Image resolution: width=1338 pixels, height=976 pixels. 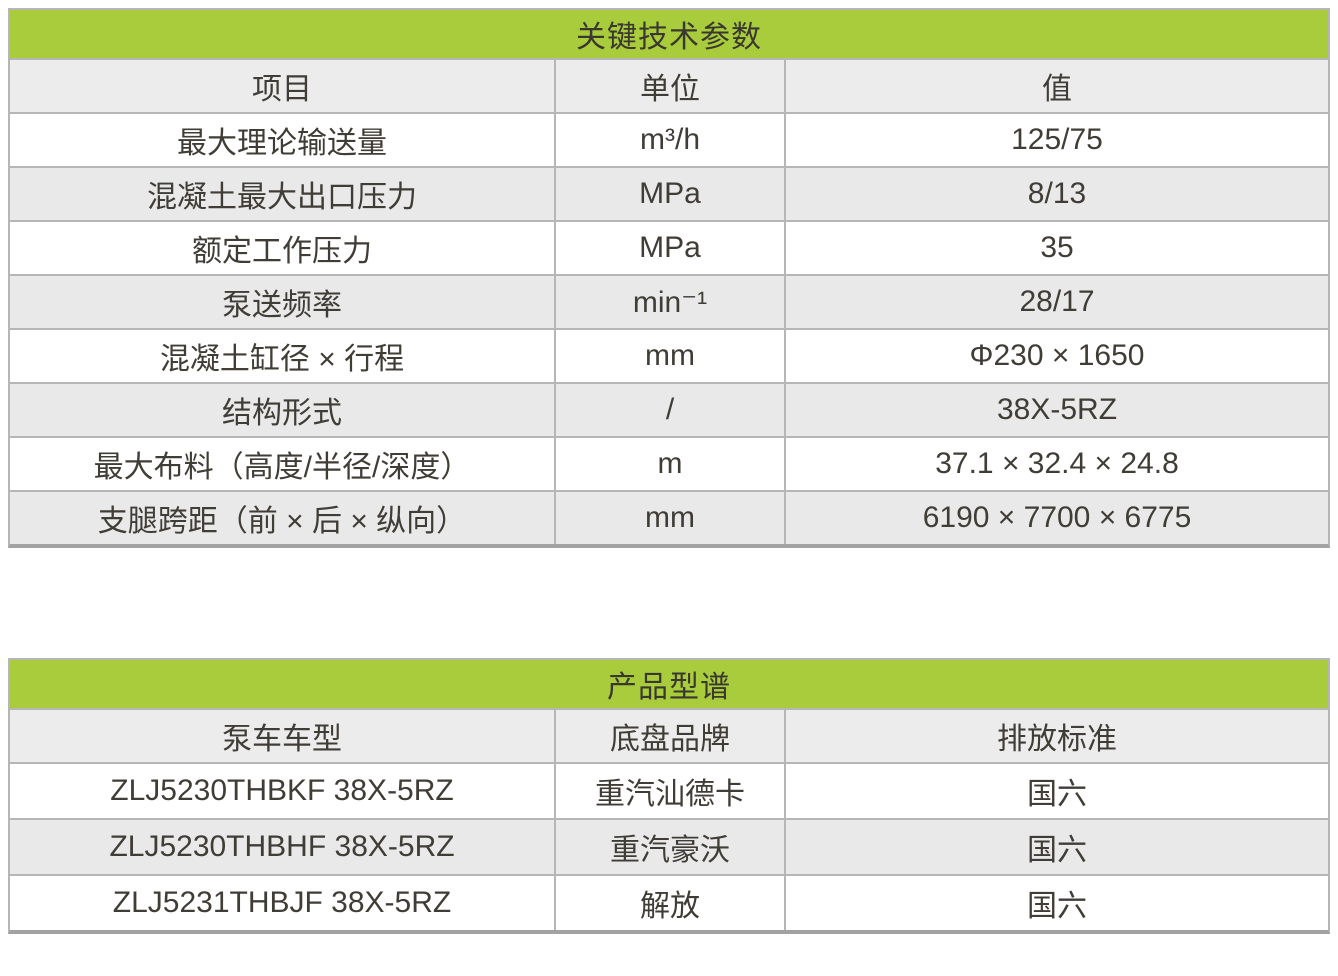 What do you see at coordinates (1057, 517) in the screenshot?
I see `param-value-cell: 6190 × 7700 × 6775` at bounding box center [1057, 517].